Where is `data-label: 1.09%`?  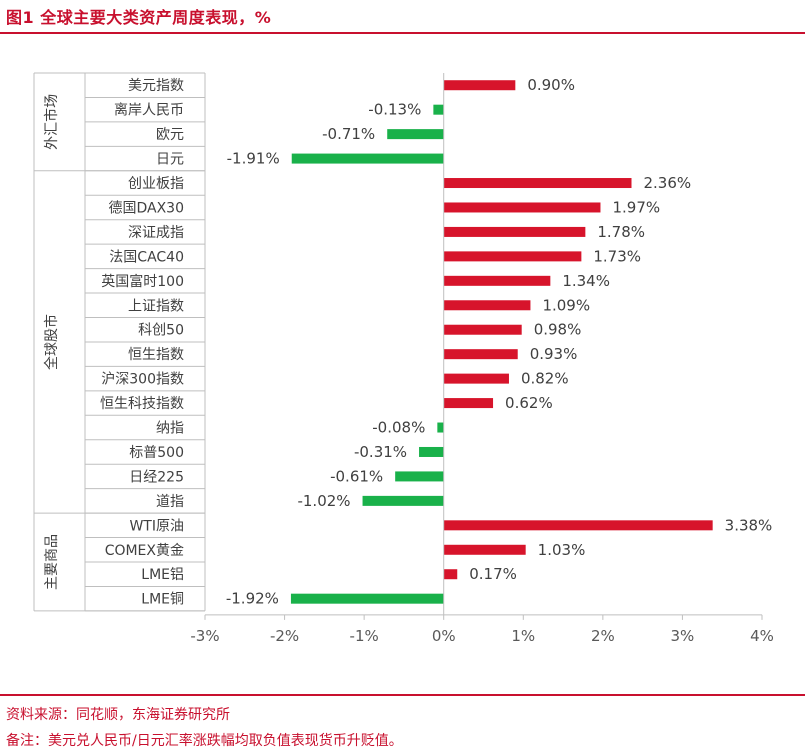
data-label: 1.09% is located at coordinates (566, 305).